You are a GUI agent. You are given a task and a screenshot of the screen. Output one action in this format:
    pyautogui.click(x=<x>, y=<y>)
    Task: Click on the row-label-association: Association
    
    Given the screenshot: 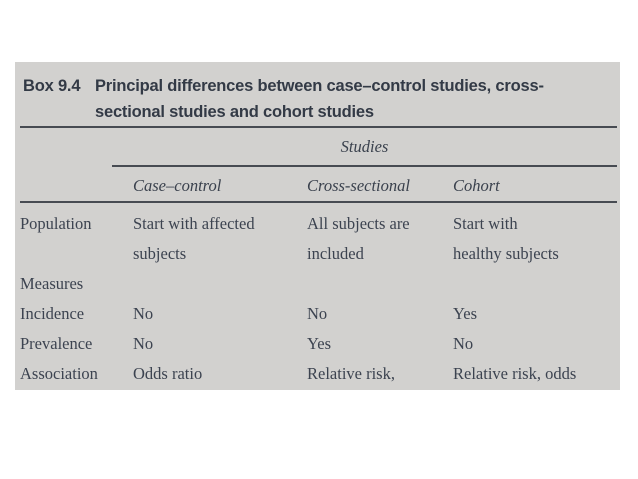 What is the action you would take?
    pyautogui.click(x=59, y=373)
    